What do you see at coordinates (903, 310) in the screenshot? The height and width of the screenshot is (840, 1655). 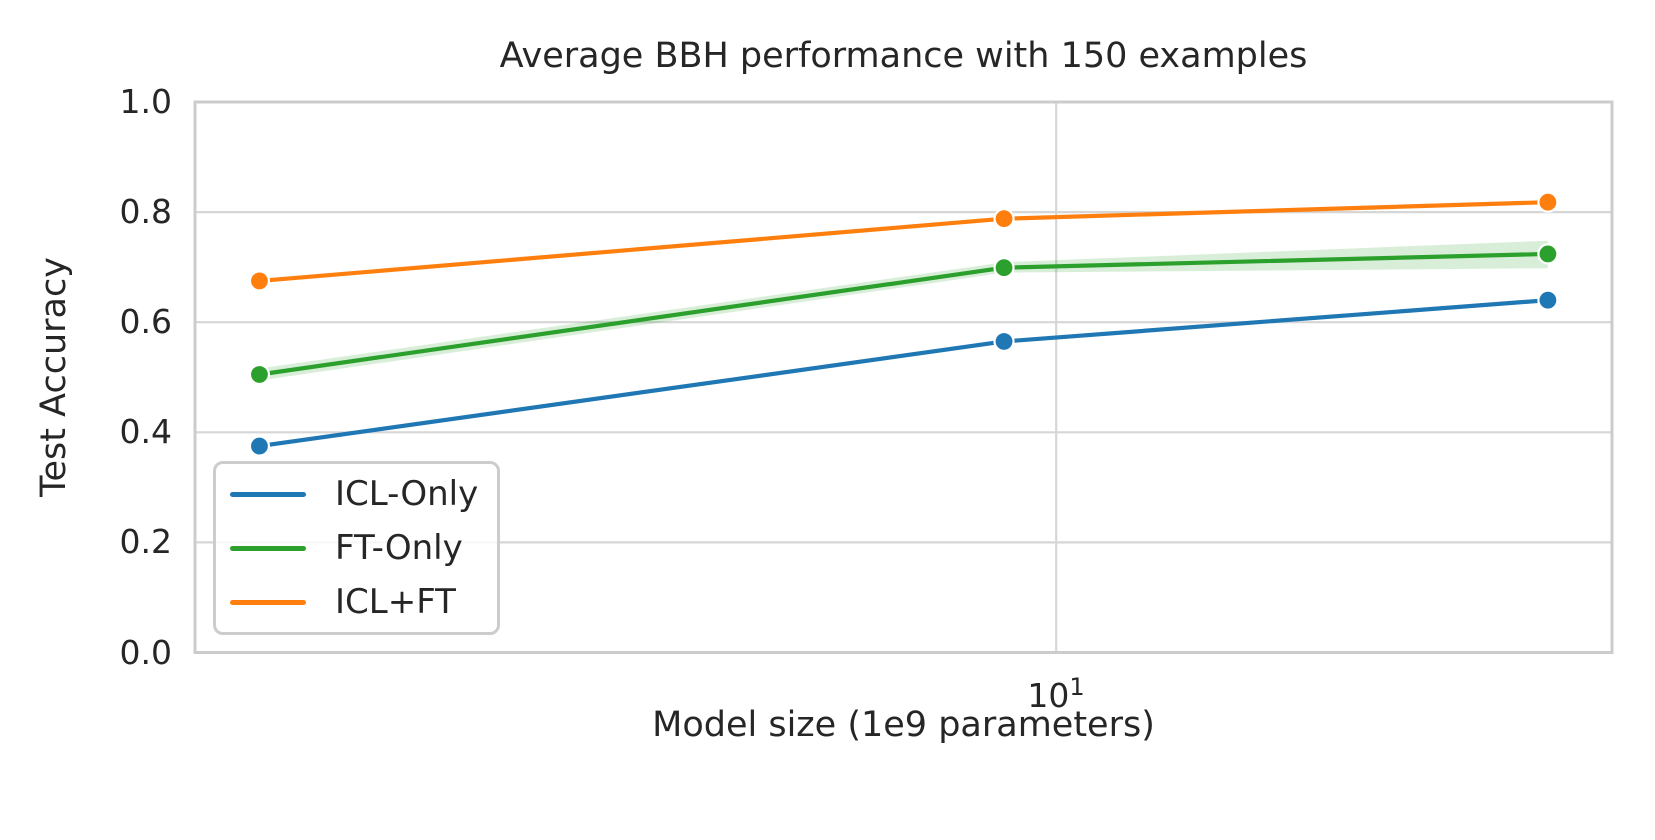 I see `confidence-band-ft-only` at bounding box center [903, 310].